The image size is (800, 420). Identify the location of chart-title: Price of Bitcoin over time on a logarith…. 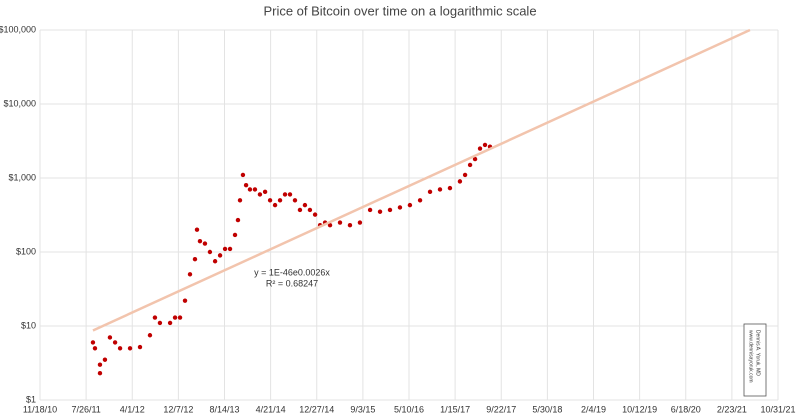
(399, 10).